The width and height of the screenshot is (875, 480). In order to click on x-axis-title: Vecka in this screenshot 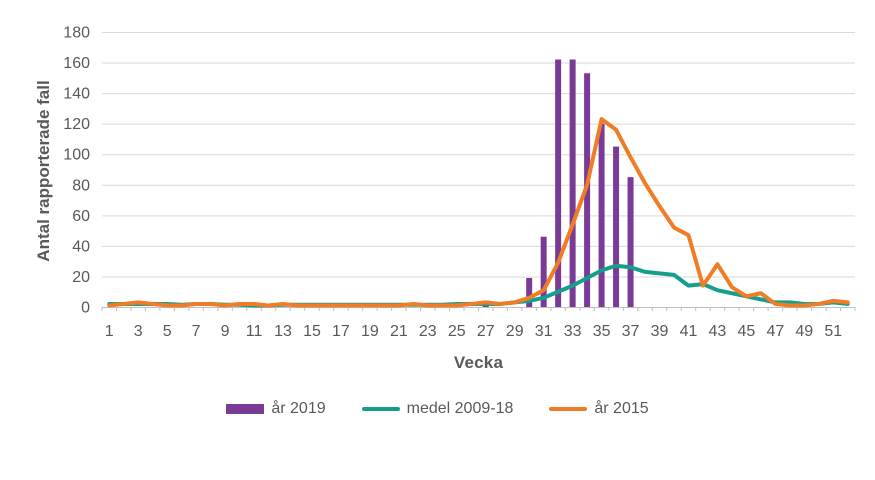, I will do `click(478, 362)`.